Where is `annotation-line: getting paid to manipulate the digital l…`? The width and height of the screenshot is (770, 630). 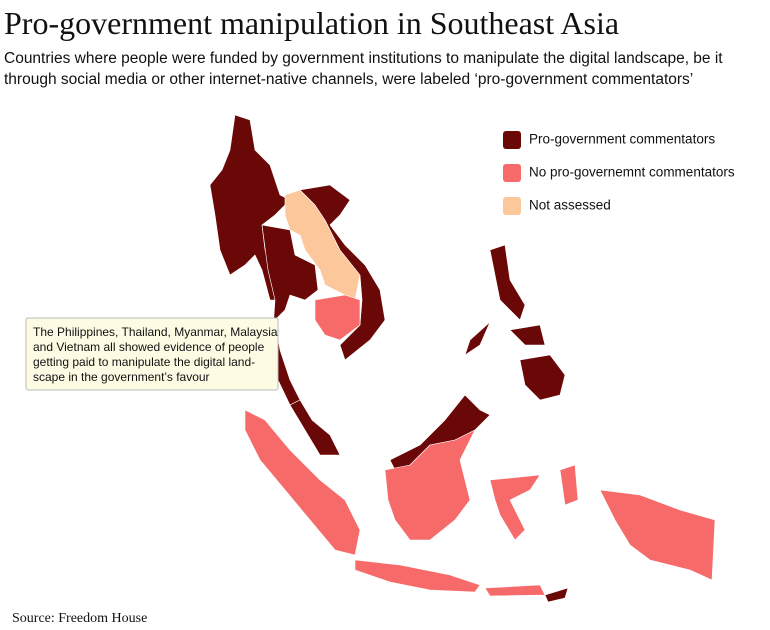 annotation-line: getting paid to manipulate the digital l… is located at coordinates (144, 362).